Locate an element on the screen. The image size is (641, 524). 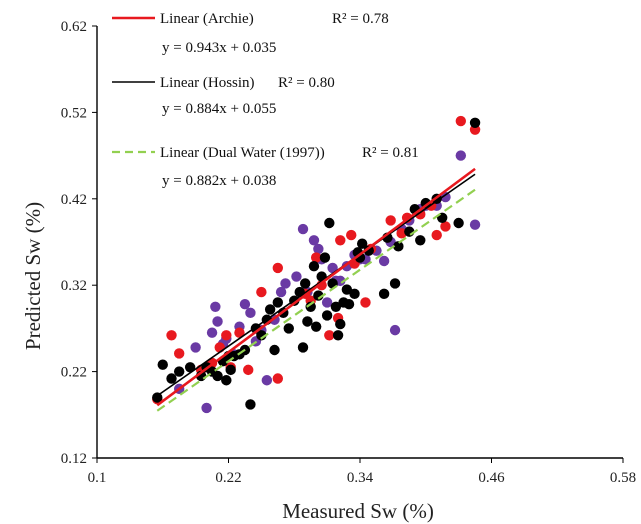
y-tick-label: 0.62 is located at coordinates (74, 27).